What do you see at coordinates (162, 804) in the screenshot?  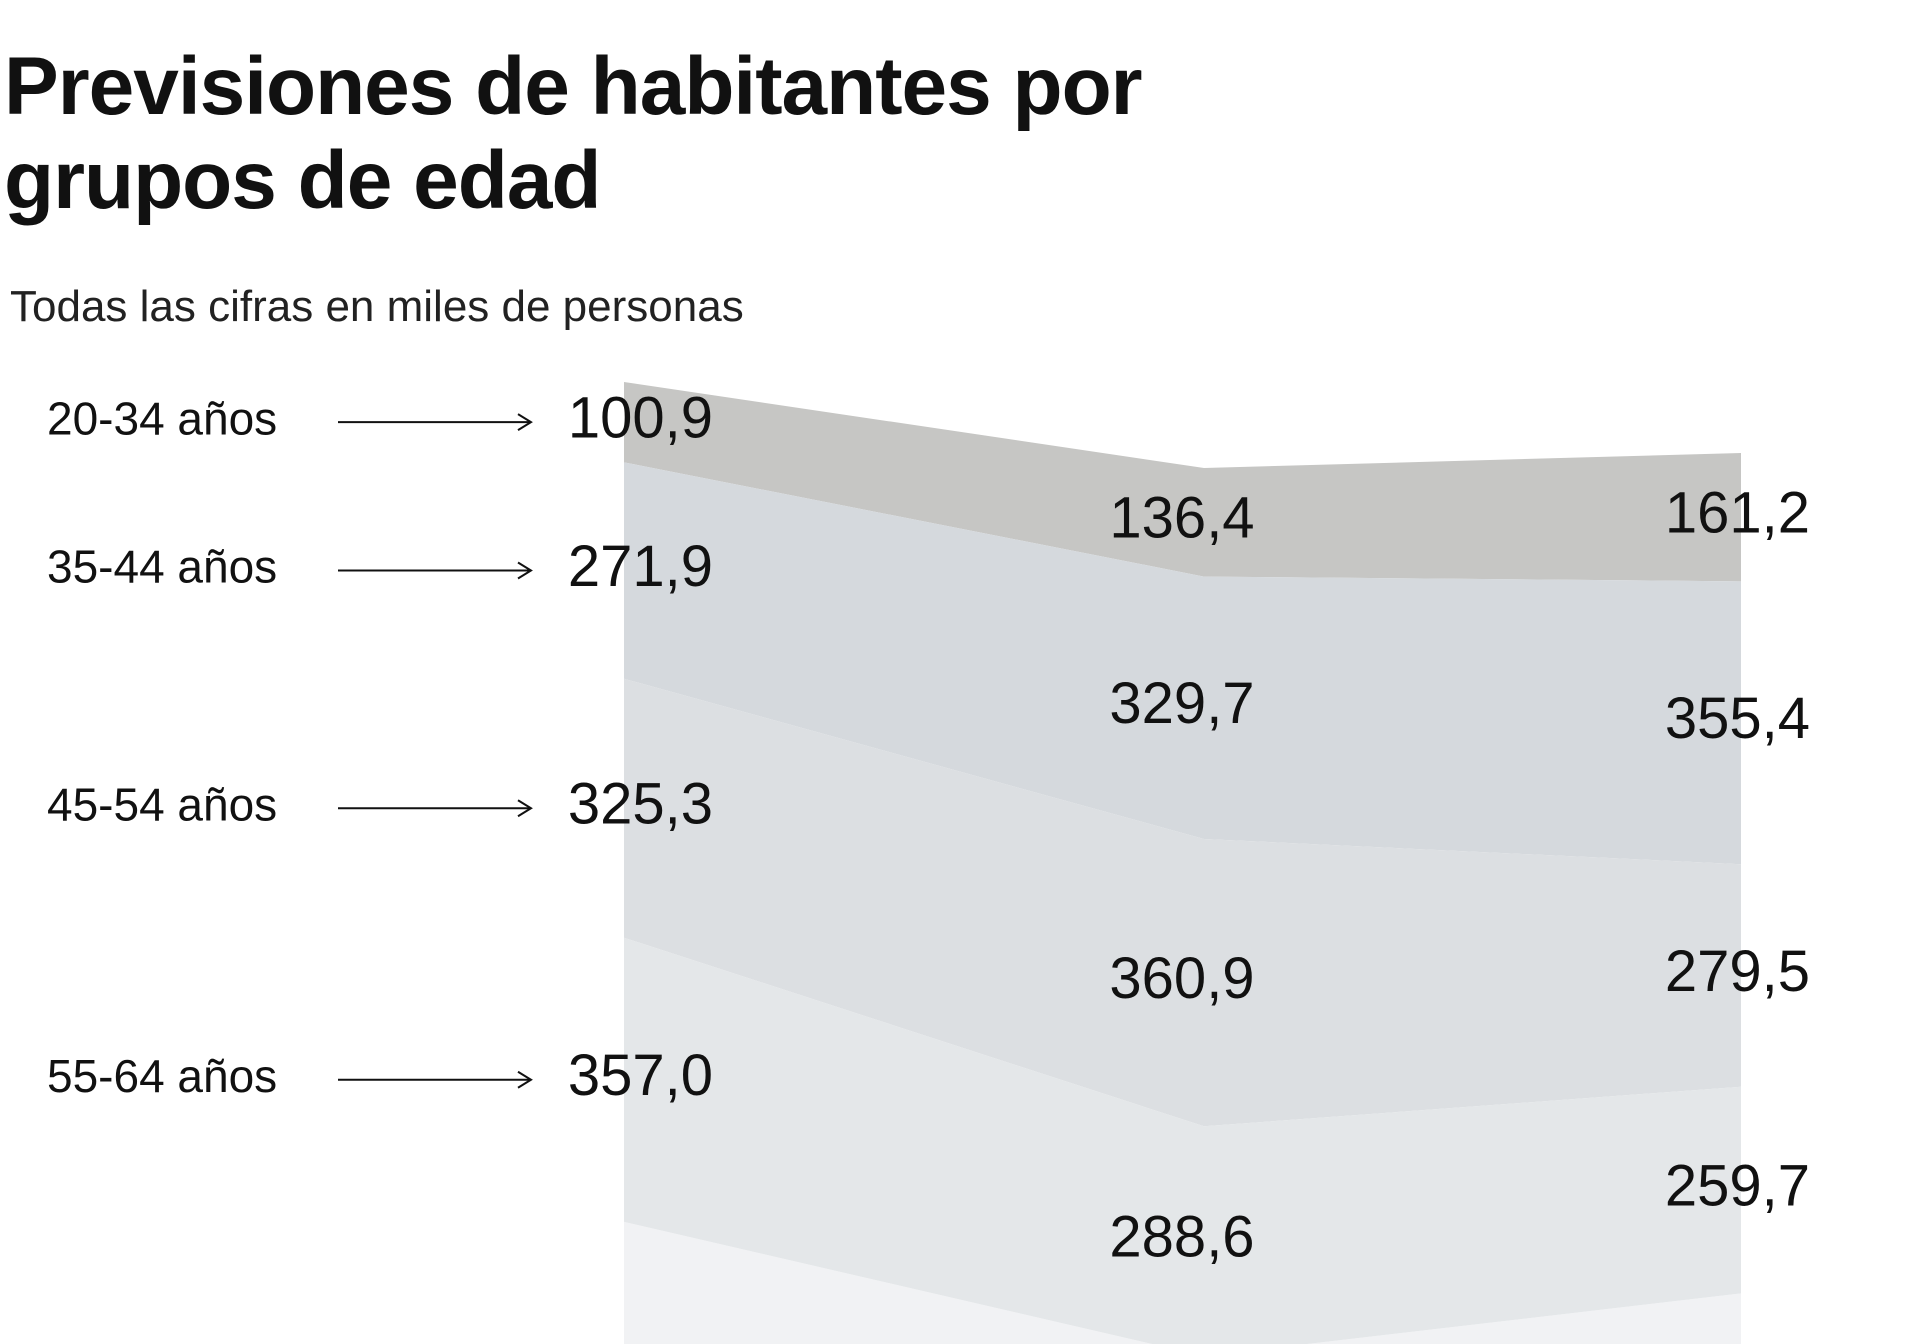 I see `series-label: 45-54 años` at bounding box center [162, 804].